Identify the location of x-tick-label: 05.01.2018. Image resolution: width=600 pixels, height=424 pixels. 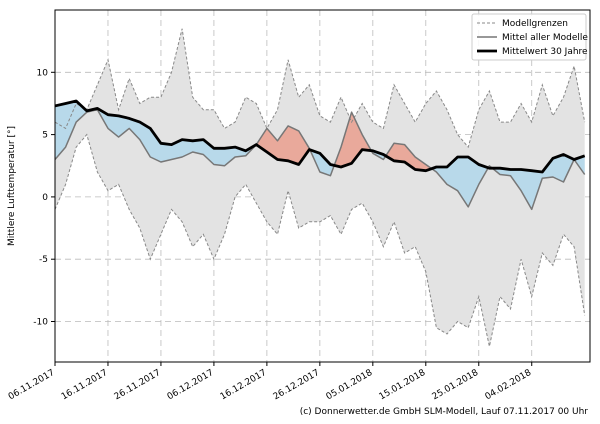
(350, 385).